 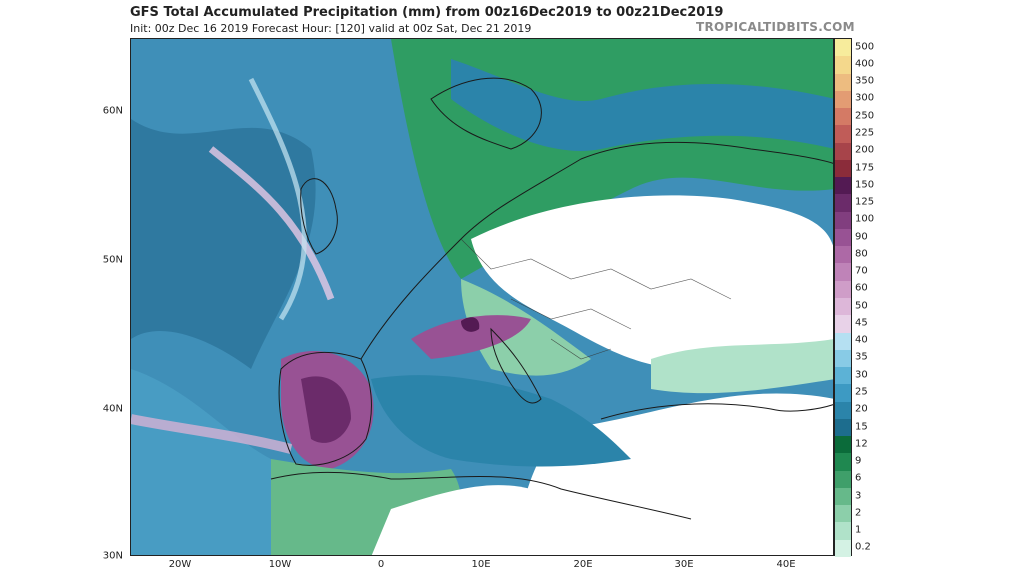 What do you see at coordinates (865, 133) in the screenshot?
I see `colorbar-tick-label: 225` at bounding box center [865, 133].